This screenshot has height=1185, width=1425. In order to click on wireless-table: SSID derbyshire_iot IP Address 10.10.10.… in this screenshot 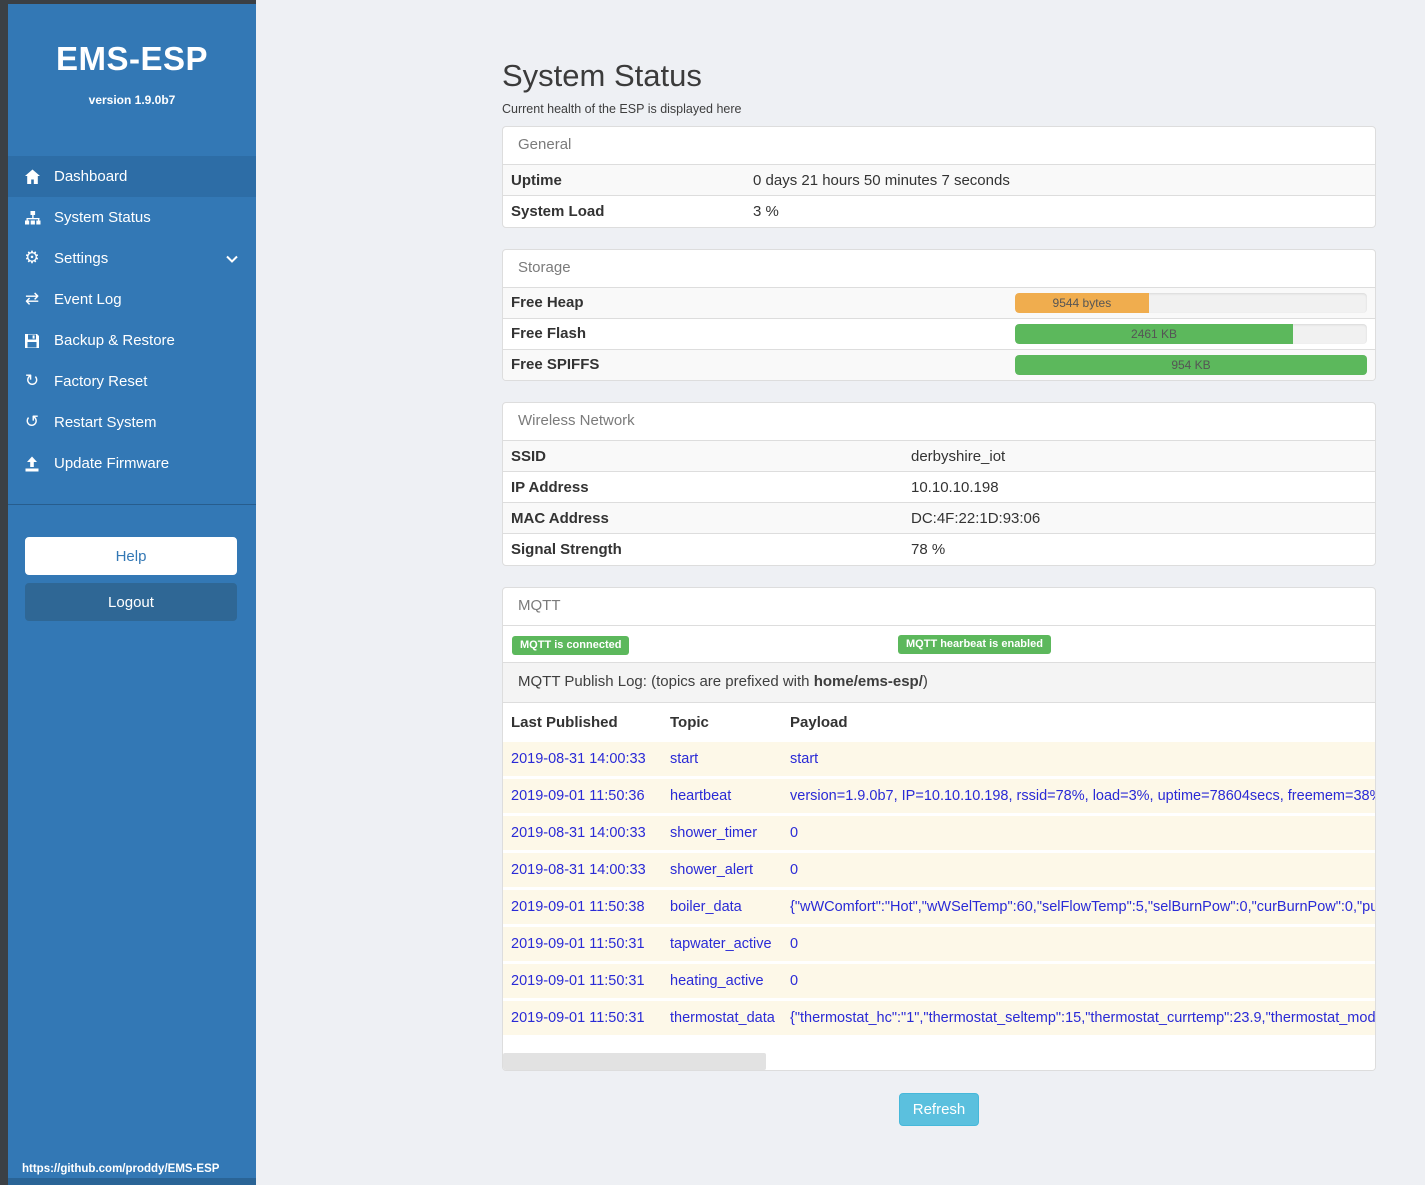, I will do `click(939, 502)`.